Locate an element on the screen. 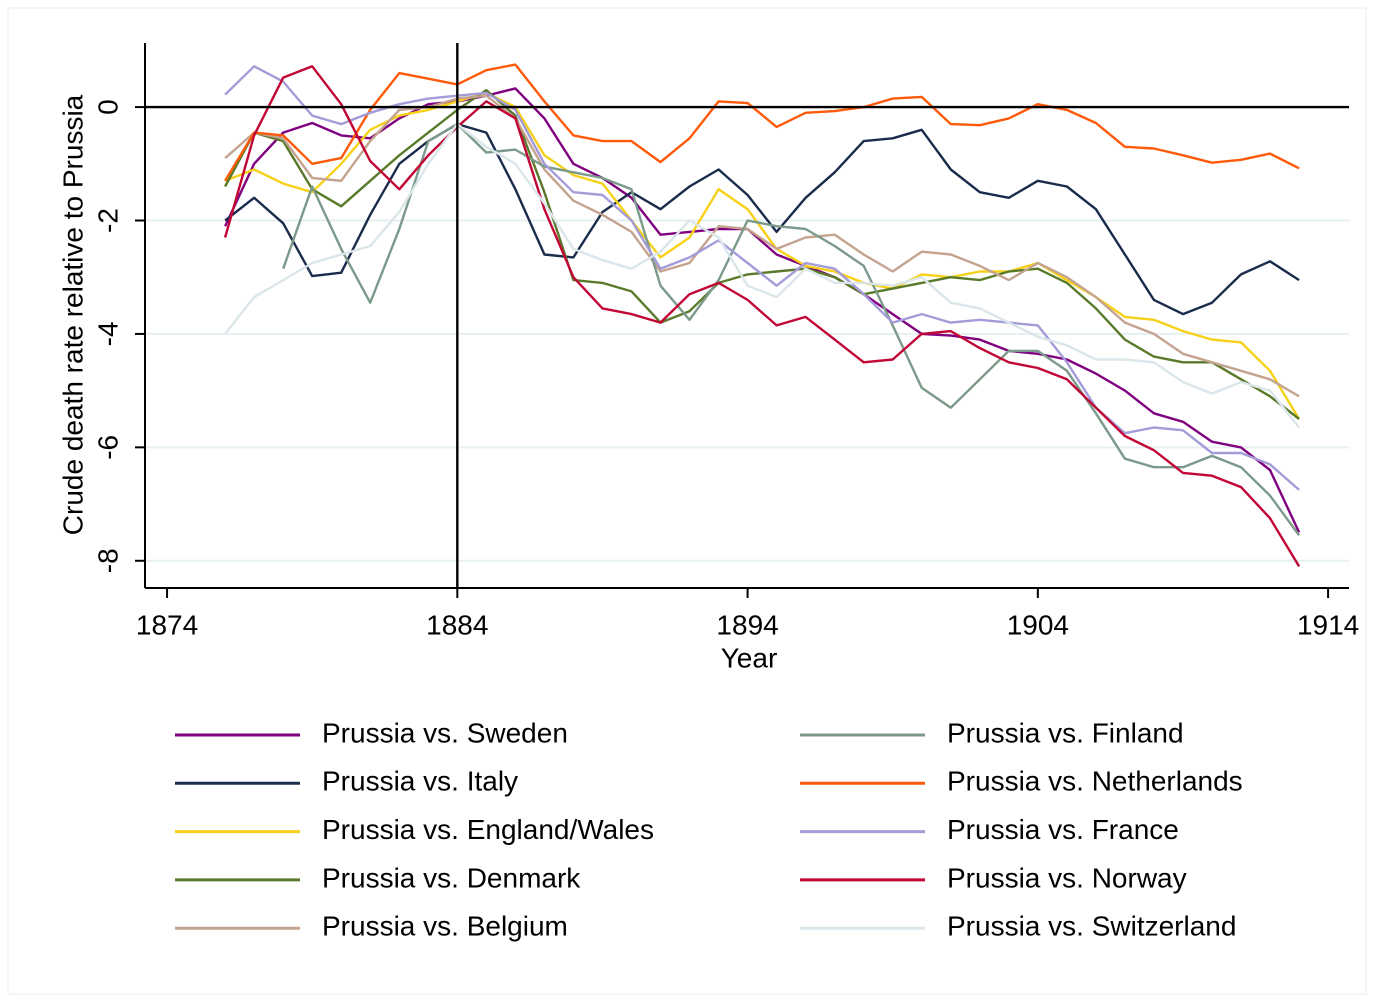  y-tick-label: -4 is located at coordinates (107, 333).